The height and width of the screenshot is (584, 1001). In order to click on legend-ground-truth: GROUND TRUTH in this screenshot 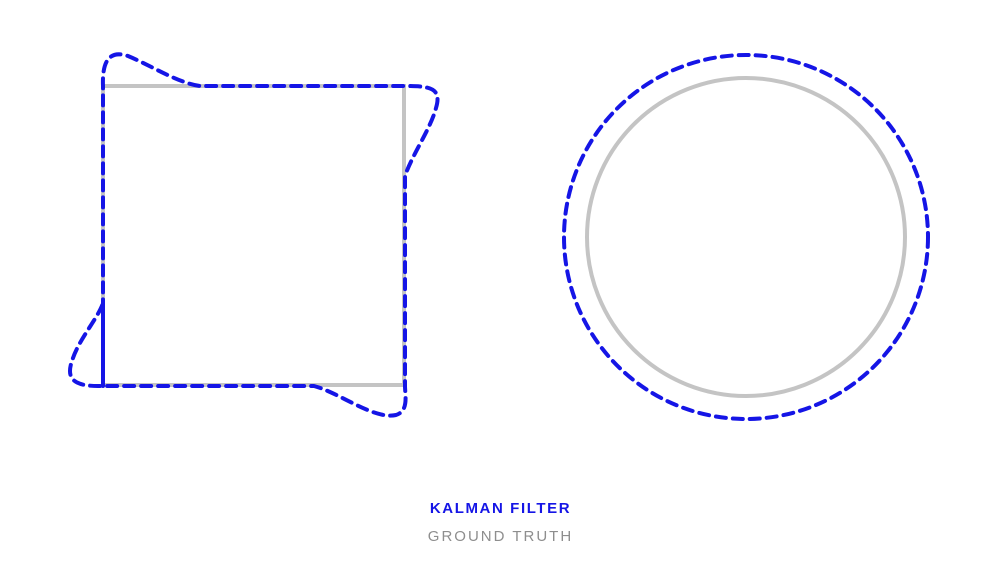, I will do `click(500, 536)`.